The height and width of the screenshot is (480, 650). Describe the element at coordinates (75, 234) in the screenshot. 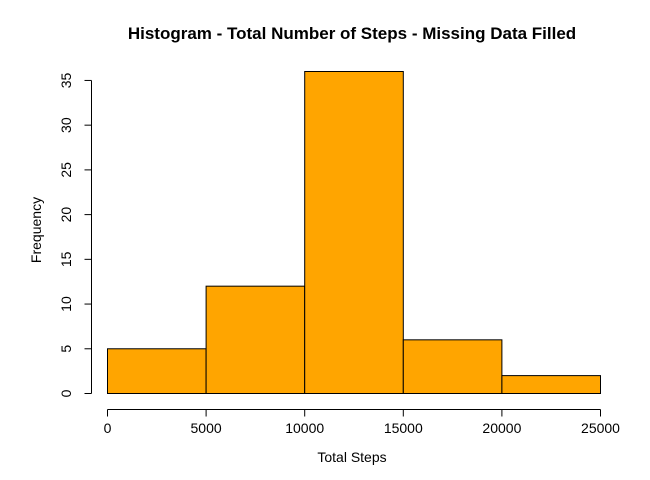

I see `y-axis: 0 5 10 15 20 25 30 35` at that location.